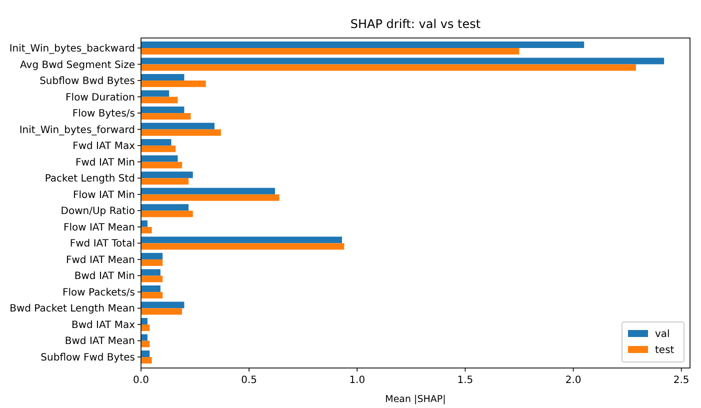 This screenshot has height=408, width=701. What do you see at coordinates (102, 244) in the screenshot?
I see `y-tick-label: Fwd IAT Total` at bounding box center [102, 244].